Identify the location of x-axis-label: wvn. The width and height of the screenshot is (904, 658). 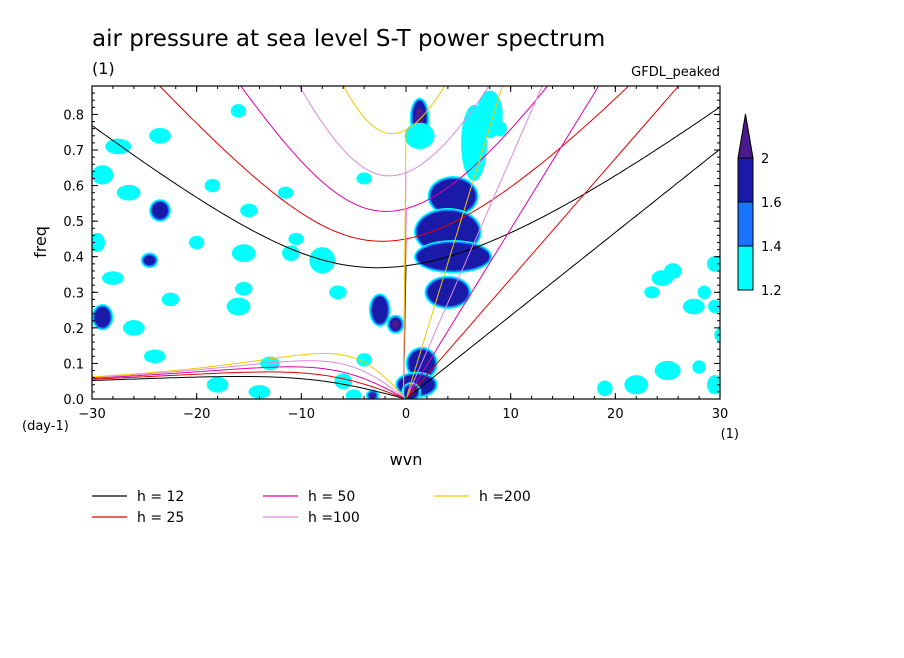
(406, 459).